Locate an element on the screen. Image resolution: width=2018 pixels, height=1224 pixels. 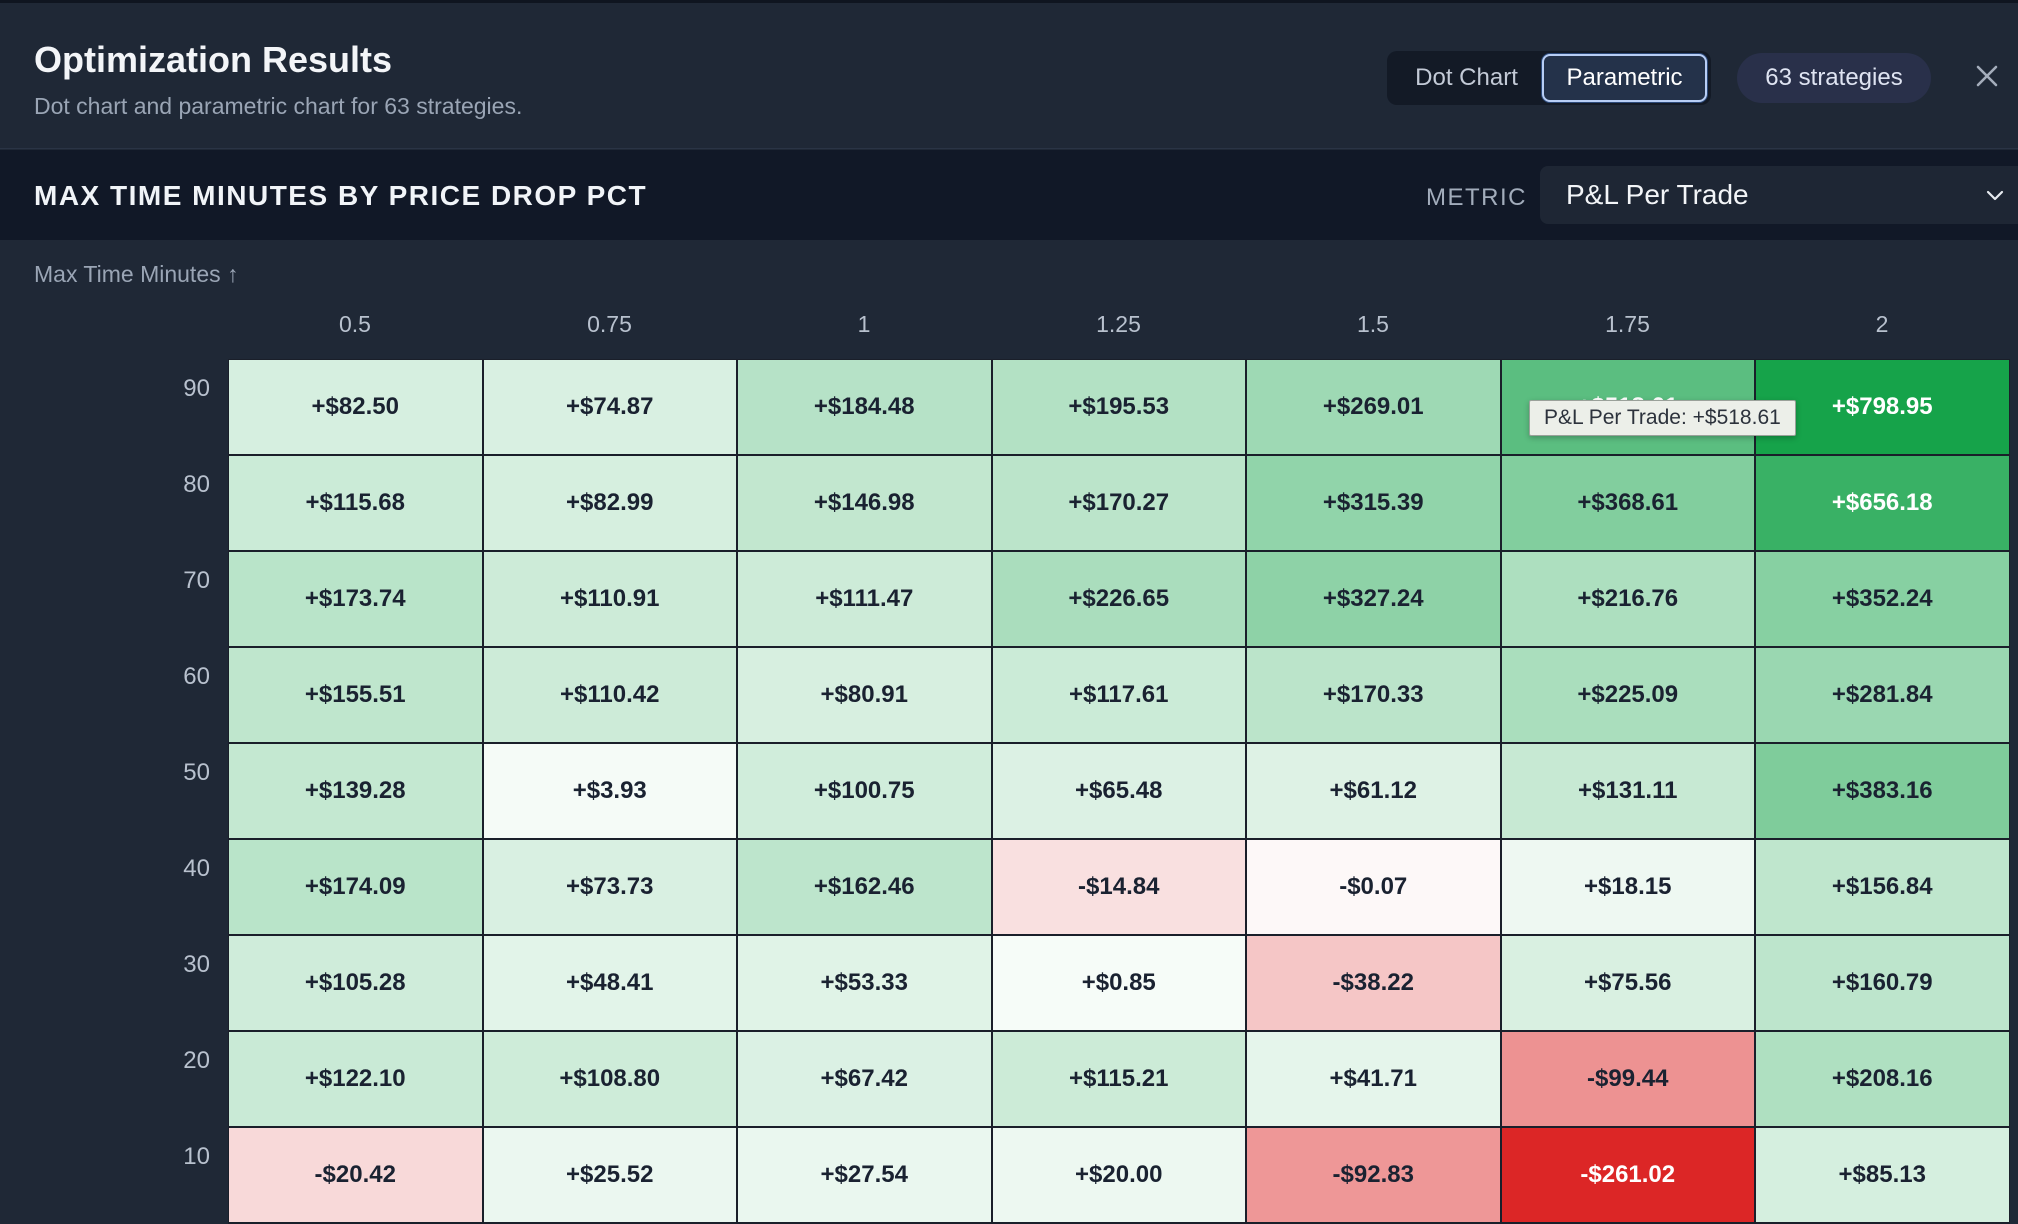
heatmap-cell: +$315.39 is located at coordinates (1373, 503).